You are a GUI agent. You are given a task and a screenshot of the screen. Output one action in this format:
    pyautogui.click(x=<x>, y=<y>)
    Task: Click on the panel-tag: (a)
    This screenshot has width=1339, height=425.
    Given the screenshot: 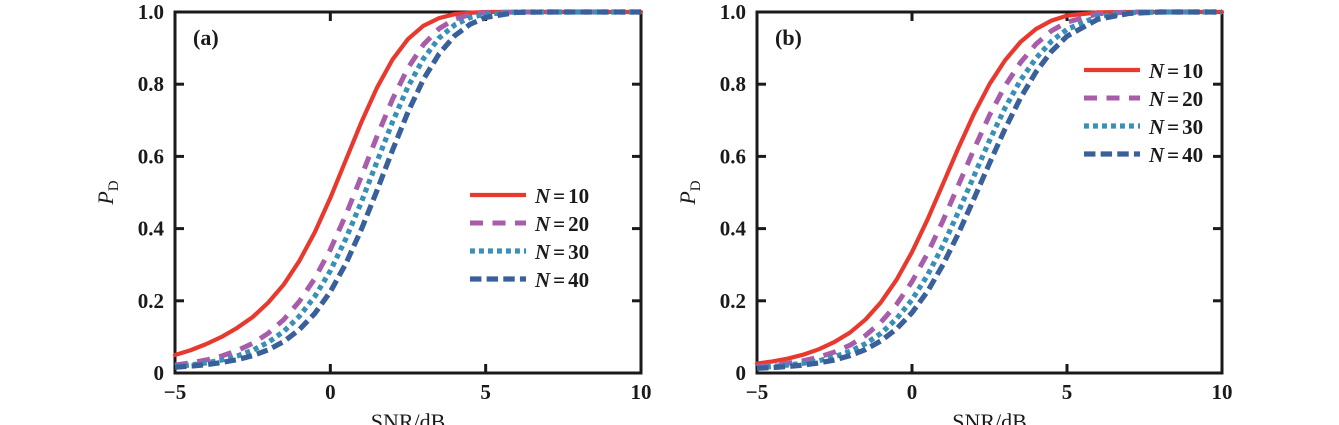 What is the action you would take?
    pyautogui.click(x=206, y=37)
    